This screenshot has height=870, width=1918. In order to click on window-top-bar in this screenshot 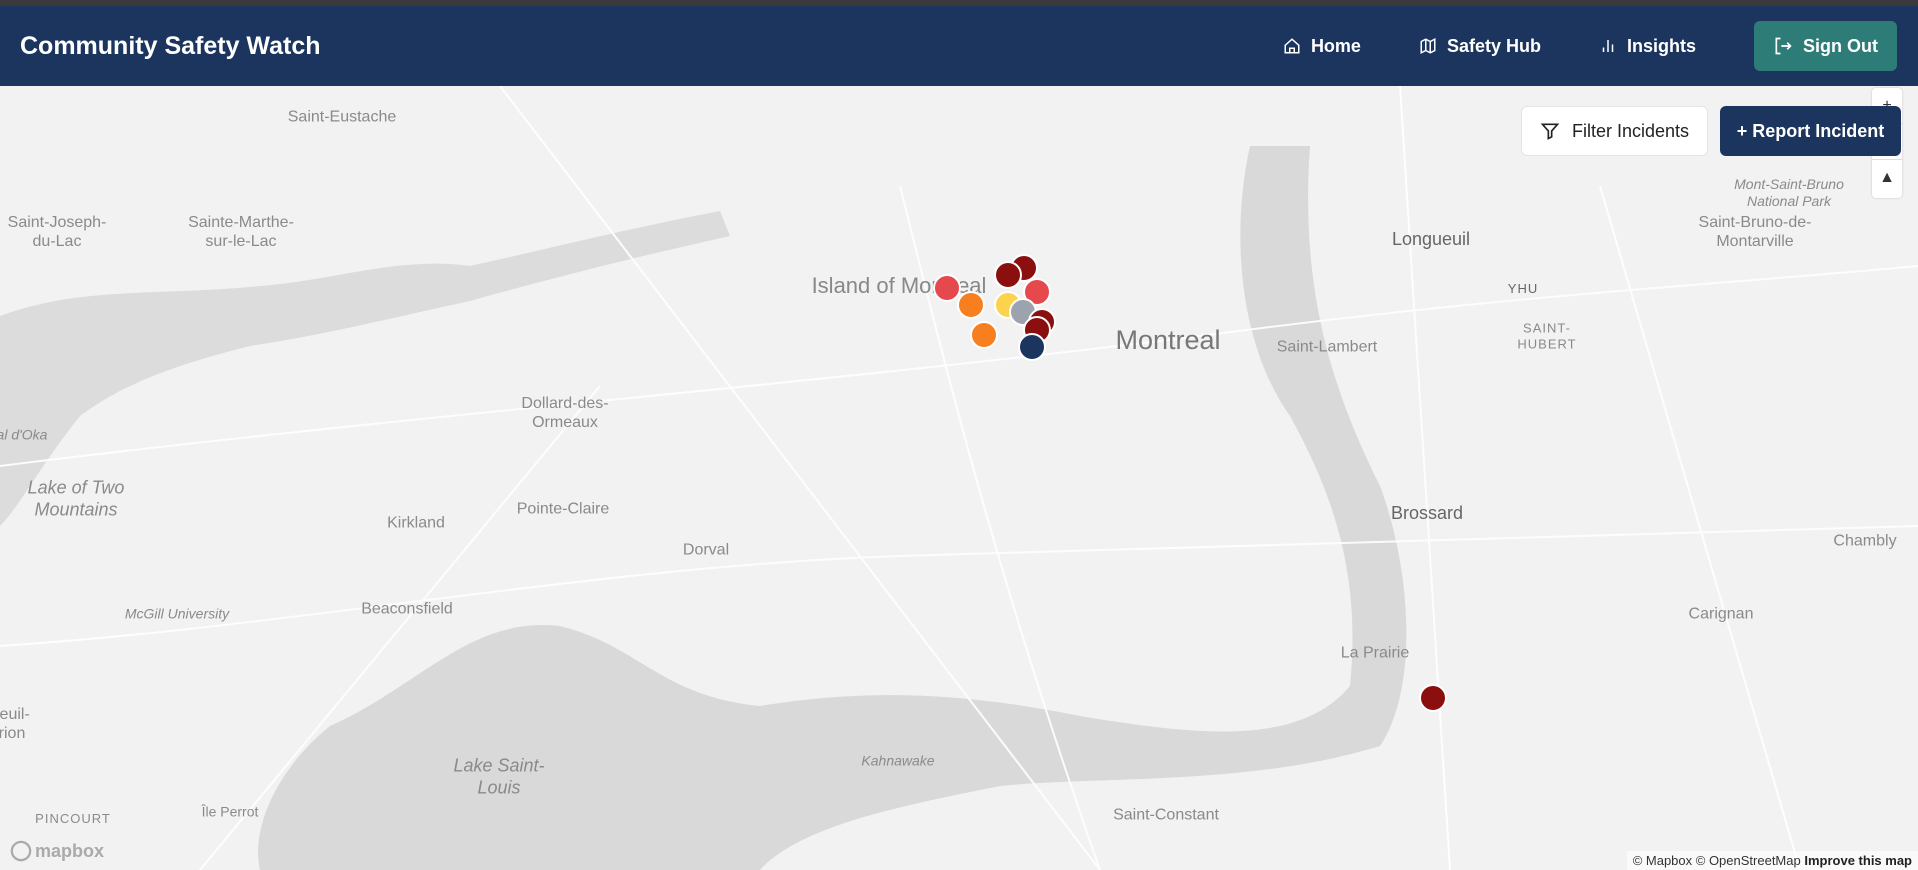, I will do `click(959, 3)`.